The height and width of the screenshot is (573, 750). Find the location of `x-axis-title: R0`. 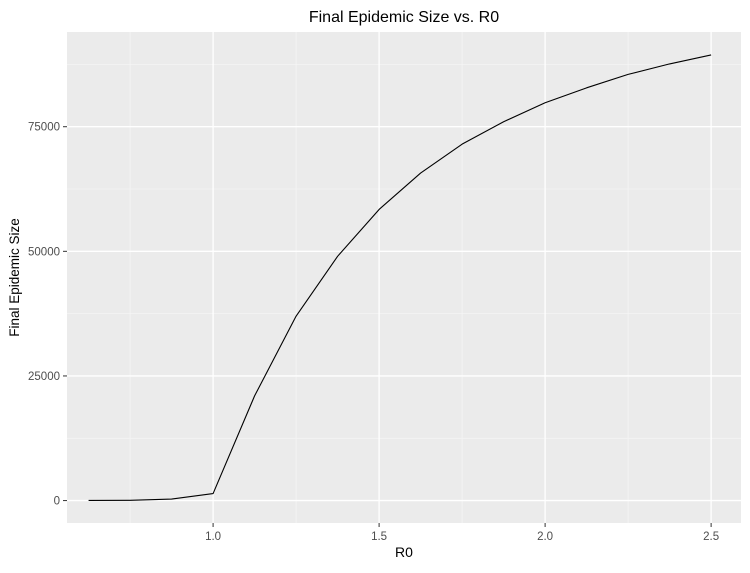

x-axis-title: R0 is located at coordinates (404, 552).